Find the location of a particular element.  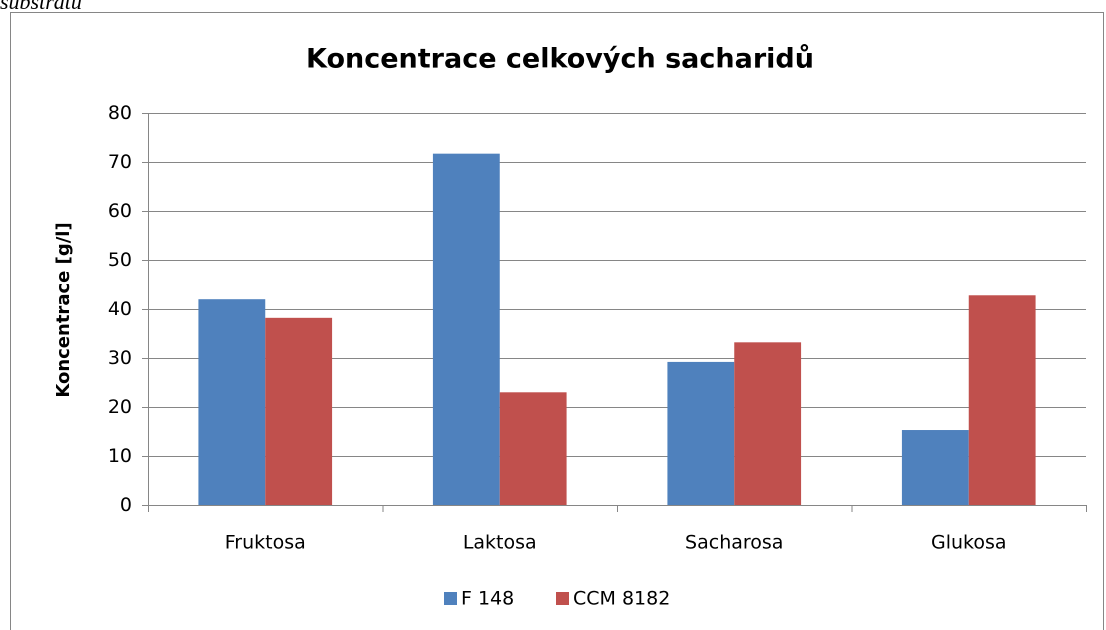

y-tick-label: 30 is located at coordinates (120, 358).